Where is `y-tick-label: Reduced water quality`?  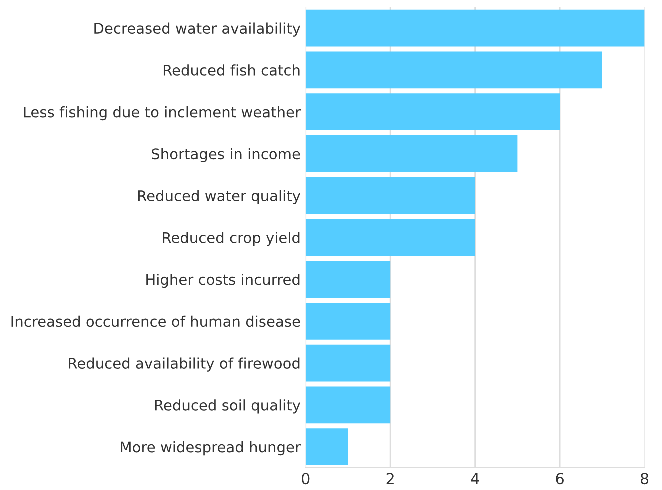 y-tick-label: Reduced water quality is located at coordinates (219, 197).